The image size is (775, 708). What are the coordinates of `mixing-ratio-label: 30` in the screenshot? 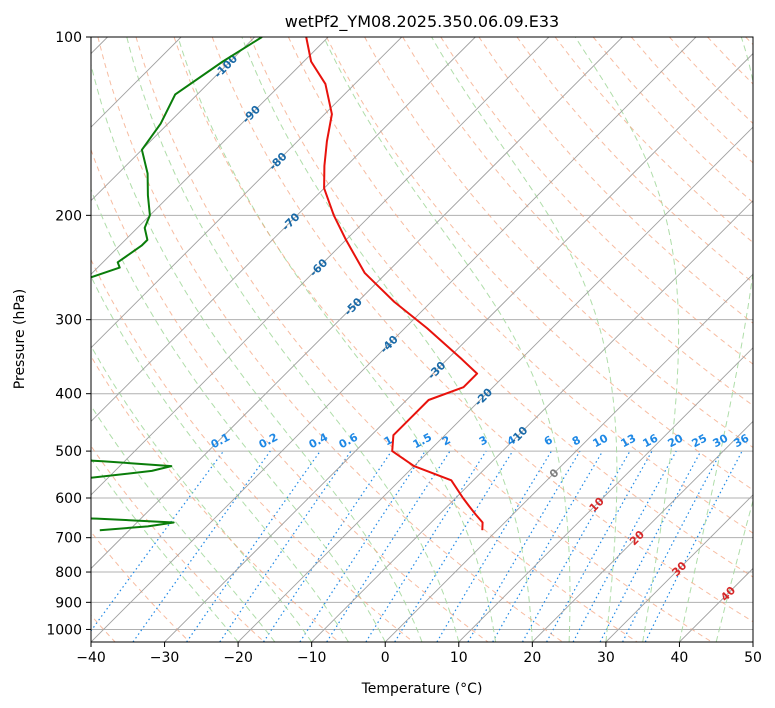 It's located at (721, 440).